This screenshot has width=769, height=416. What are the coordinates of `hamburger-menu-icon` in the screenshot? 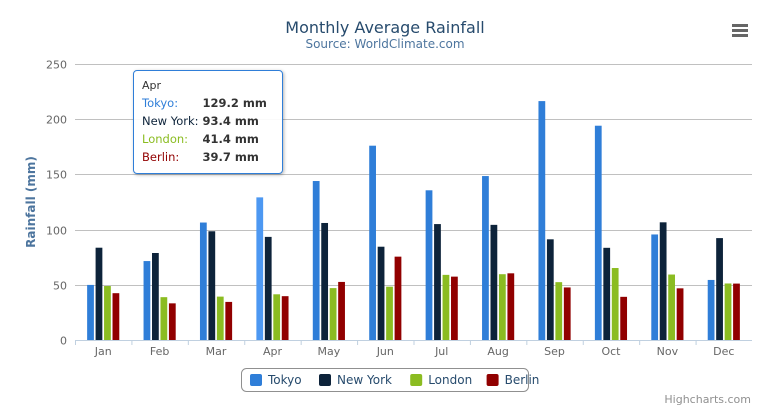 It's located at (740, 29).